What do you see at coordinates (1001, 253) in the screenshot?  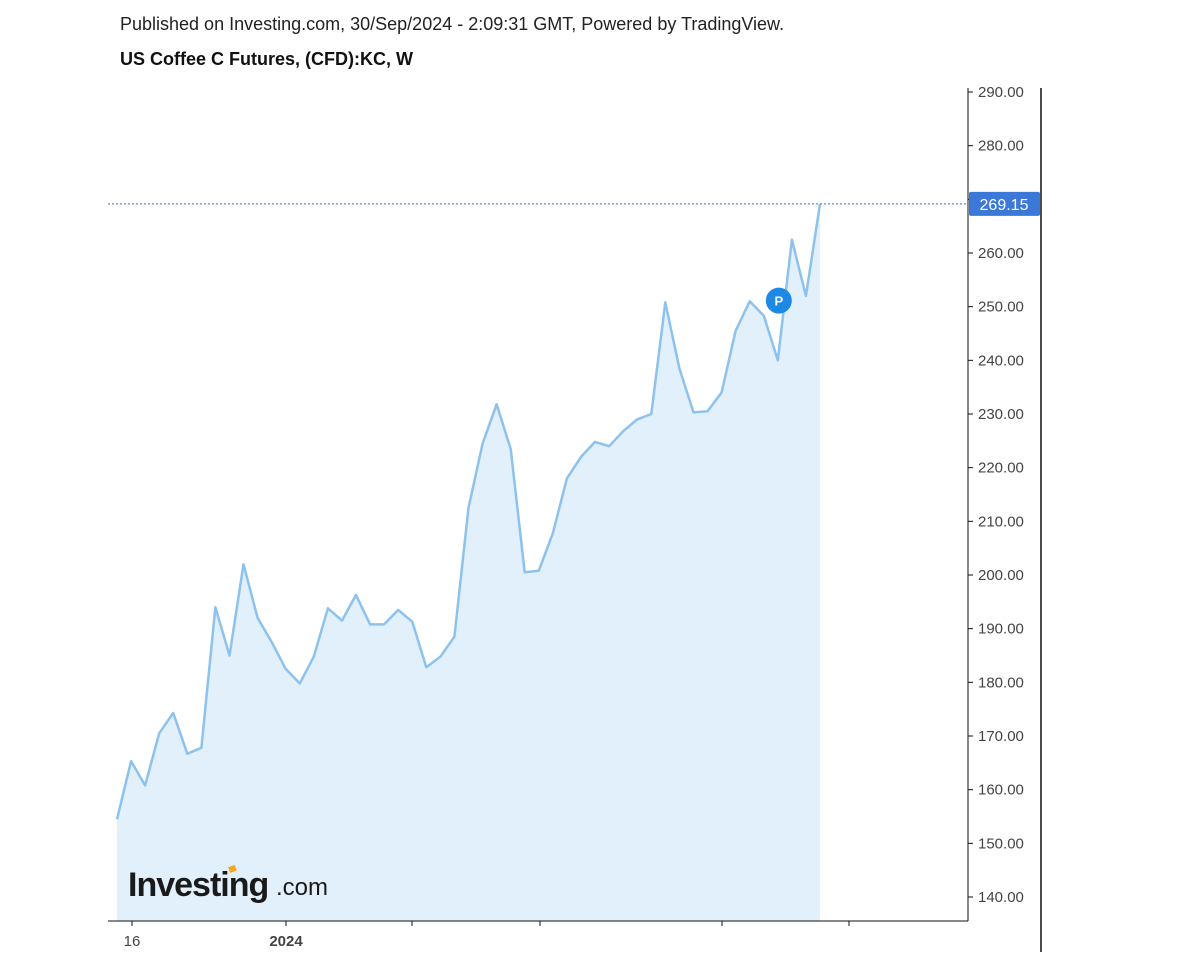 I see `y-tick-label: 260.00` at bounding box center [1001, 253].